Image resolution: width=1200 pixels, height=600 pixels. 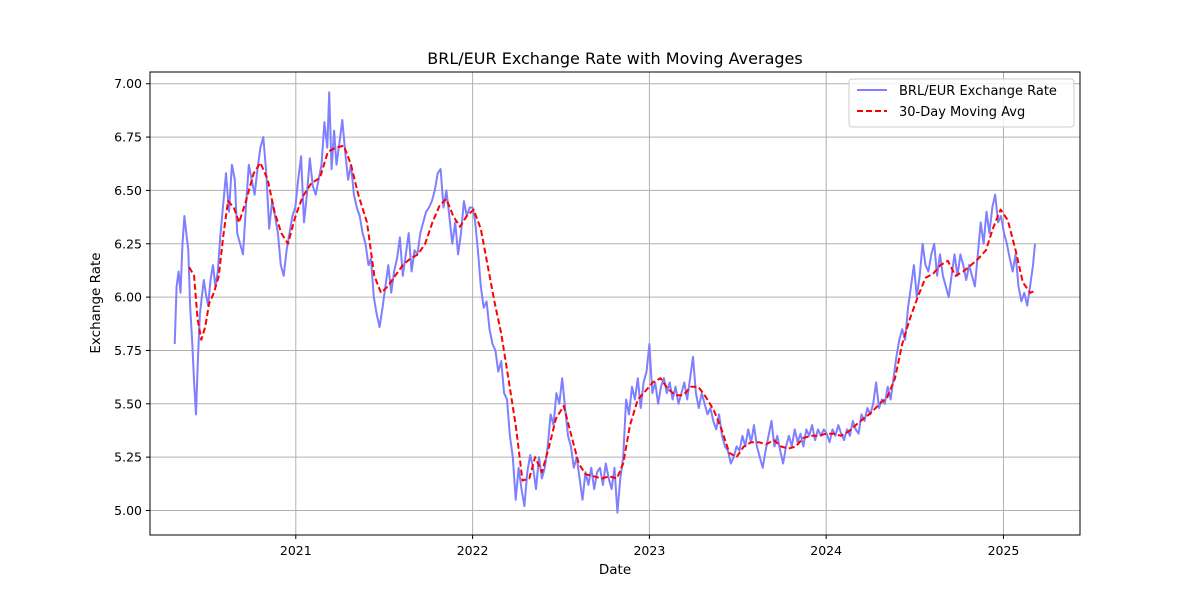 What do you see at coordinates (649, 550) in the screenshot?
I see `x-tick-label: 2023` at bounding box center [649, 550].